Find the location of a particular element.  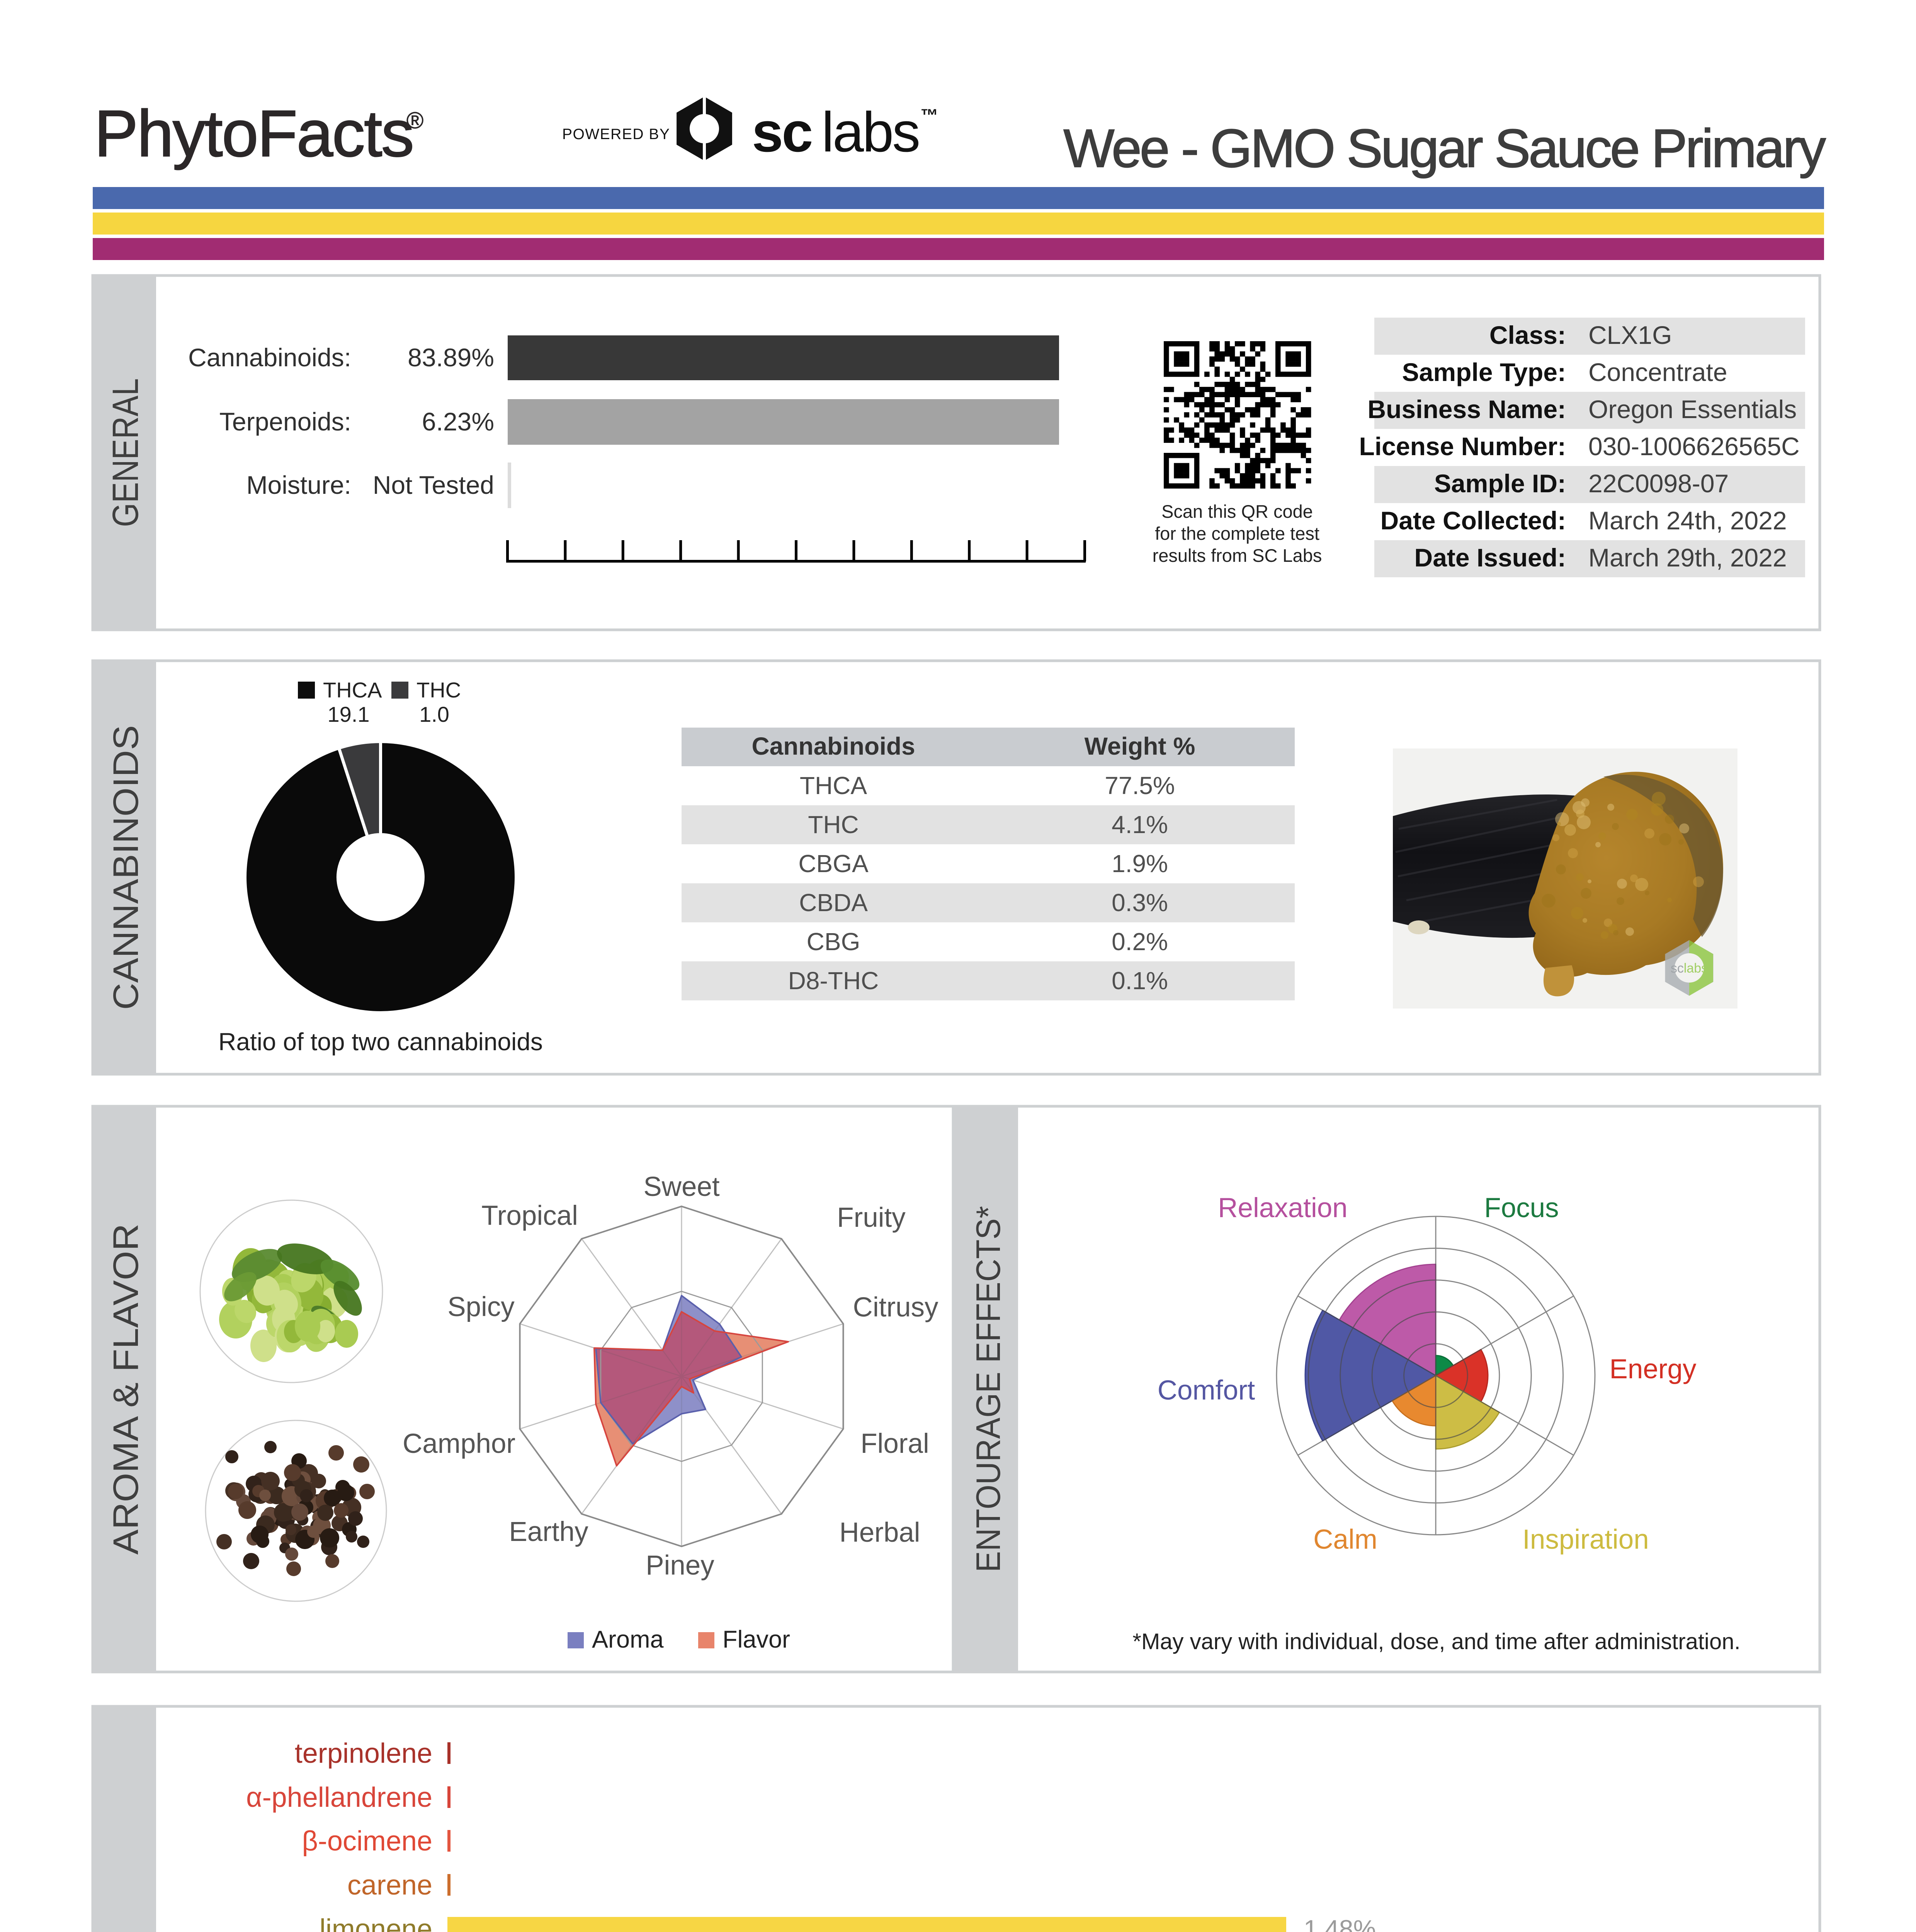

svg-text: 1.48% is located at coordinates (1340, 1924).